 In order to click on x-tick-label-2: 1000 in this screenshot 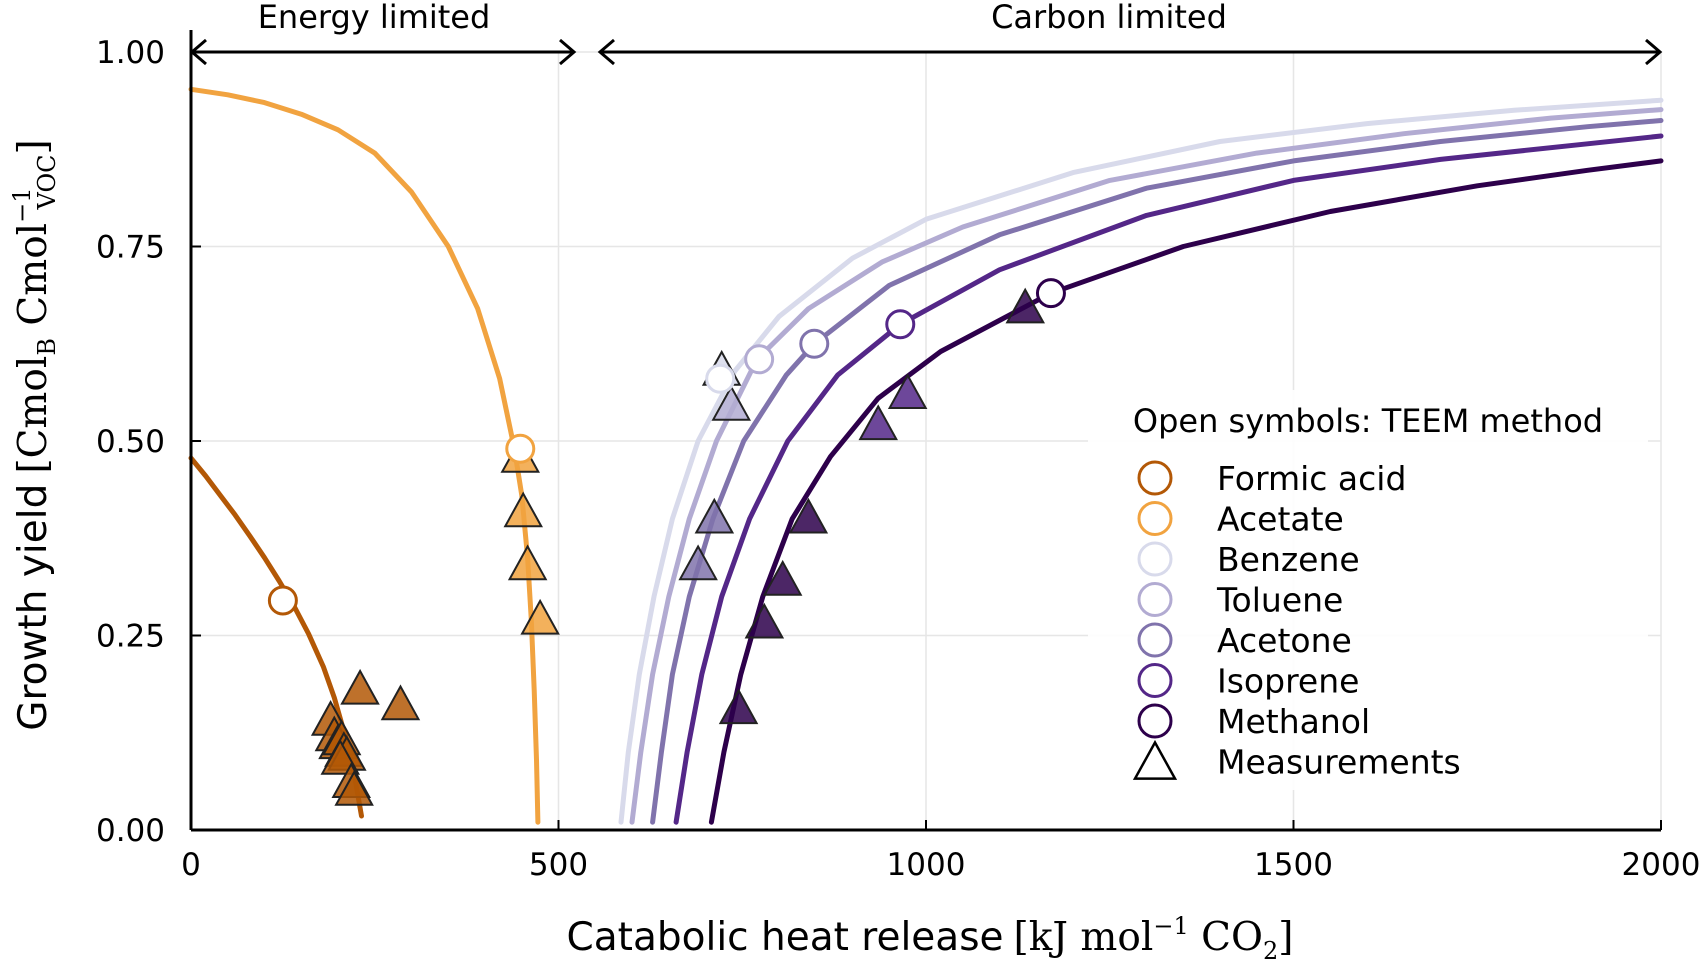, I will do `click(926, 865)`.